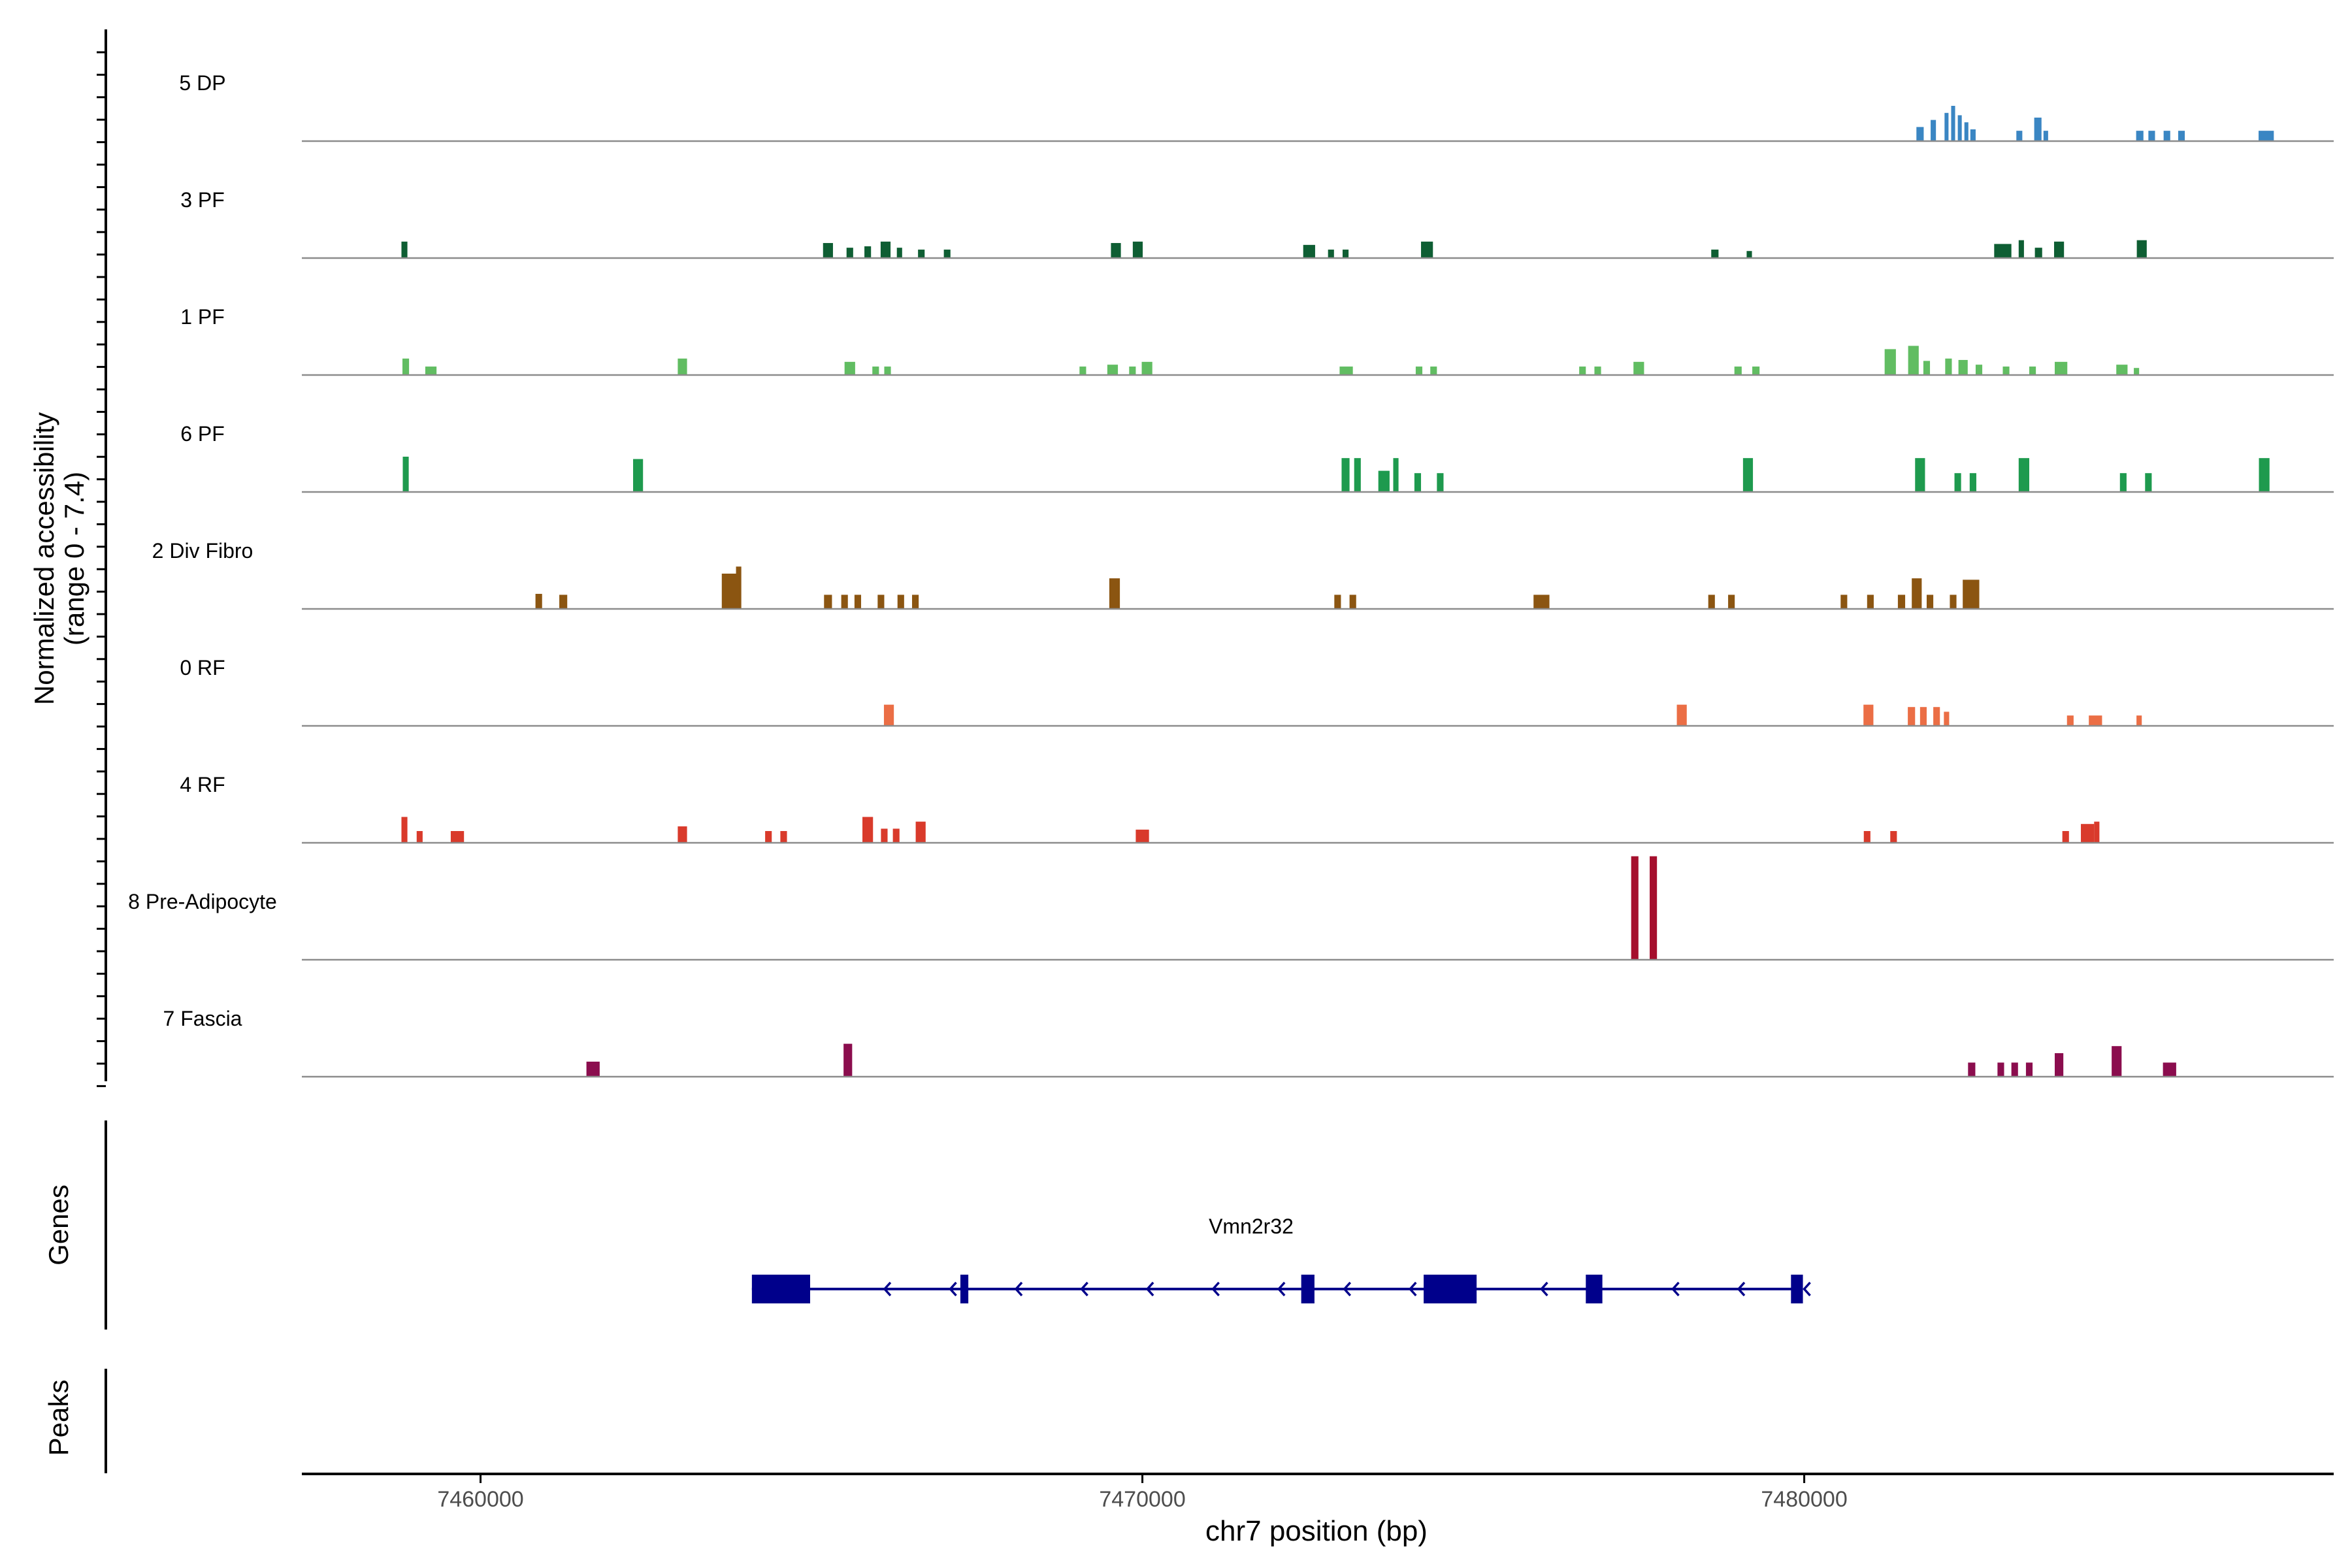  What do you see at coordinates (1316, 1531) in the screenshot?
I see `x-axis-title: chr7 position (bp)` at bounding box center [1316, 1531].